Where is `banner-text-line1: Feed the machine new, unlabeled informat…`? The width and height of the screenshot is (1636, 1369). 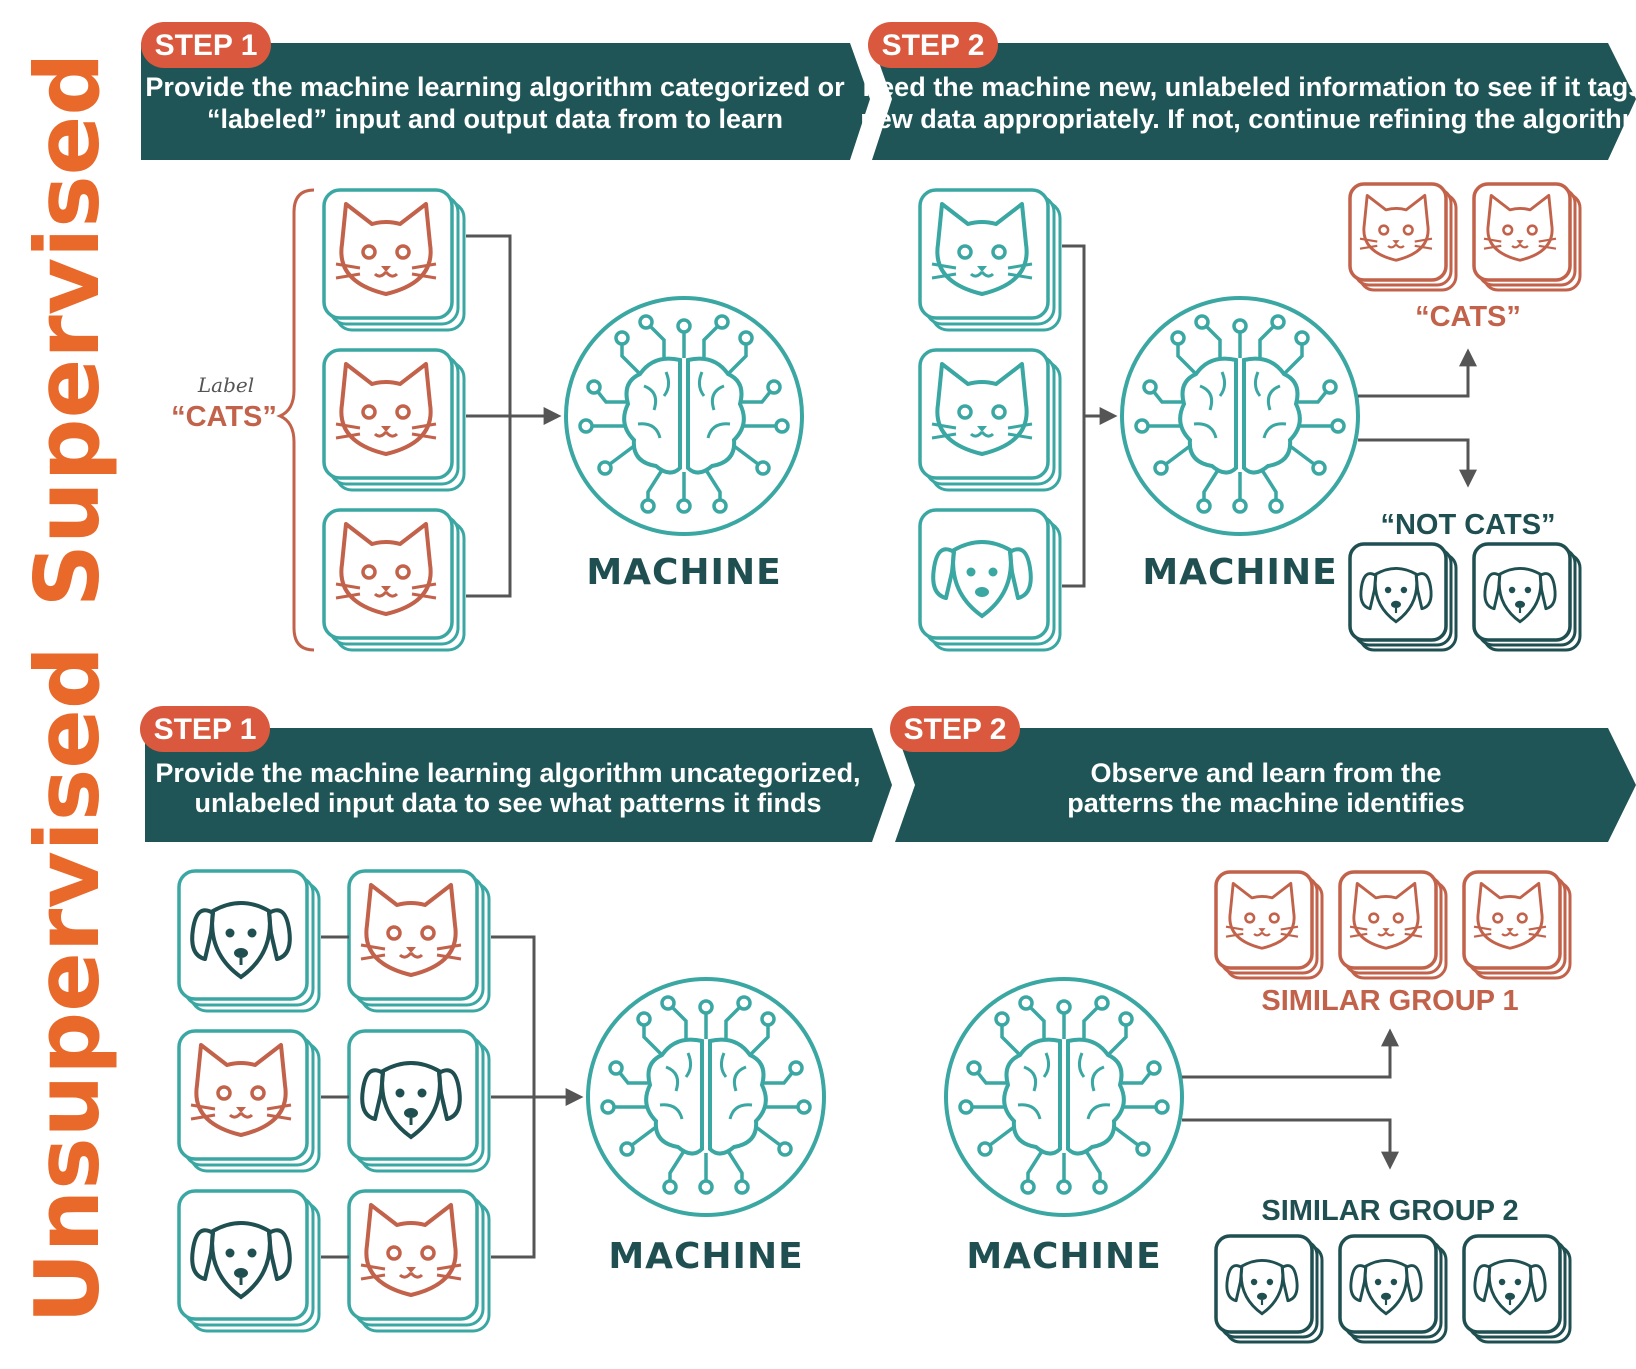 banner-text-line1: Feed the machine new, unlabeled informat… is located at coordinates (1249, 87).